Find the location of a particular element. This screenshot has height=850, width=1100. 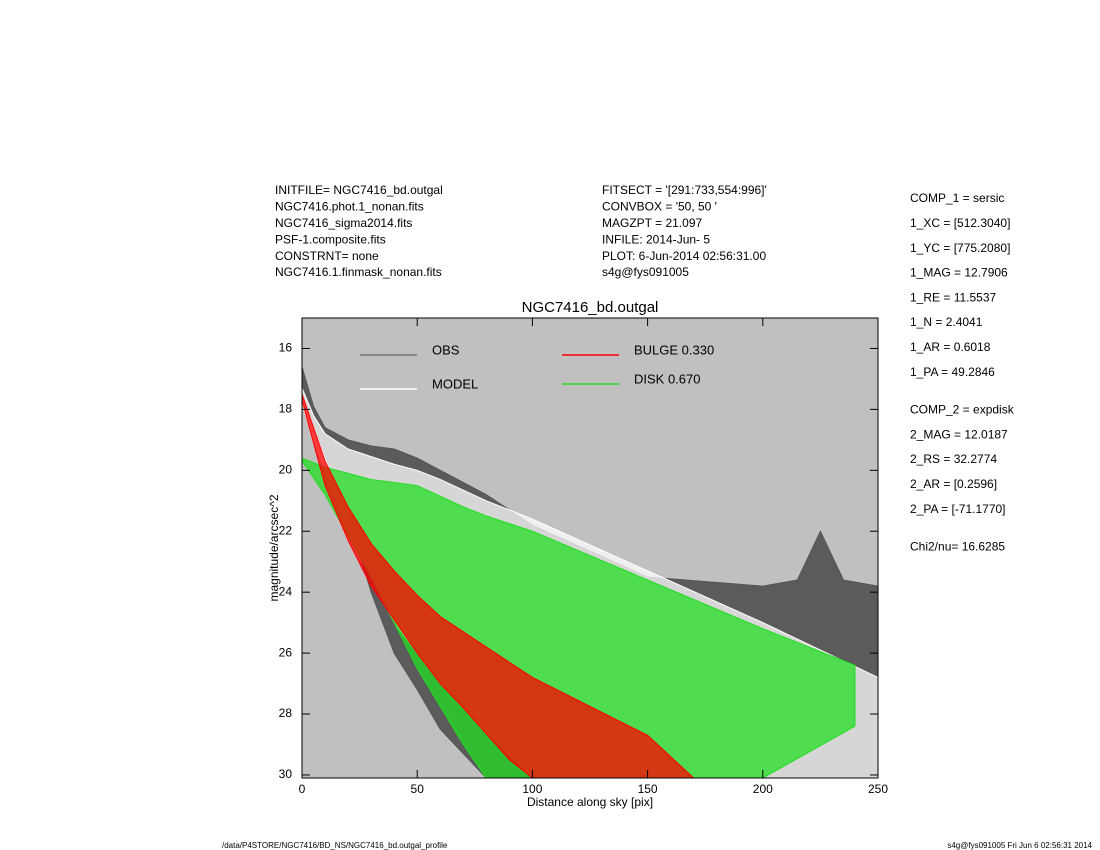

header-middle-line: INFILE: 2014-Jun- 5 is located at coordinates (656, 239).